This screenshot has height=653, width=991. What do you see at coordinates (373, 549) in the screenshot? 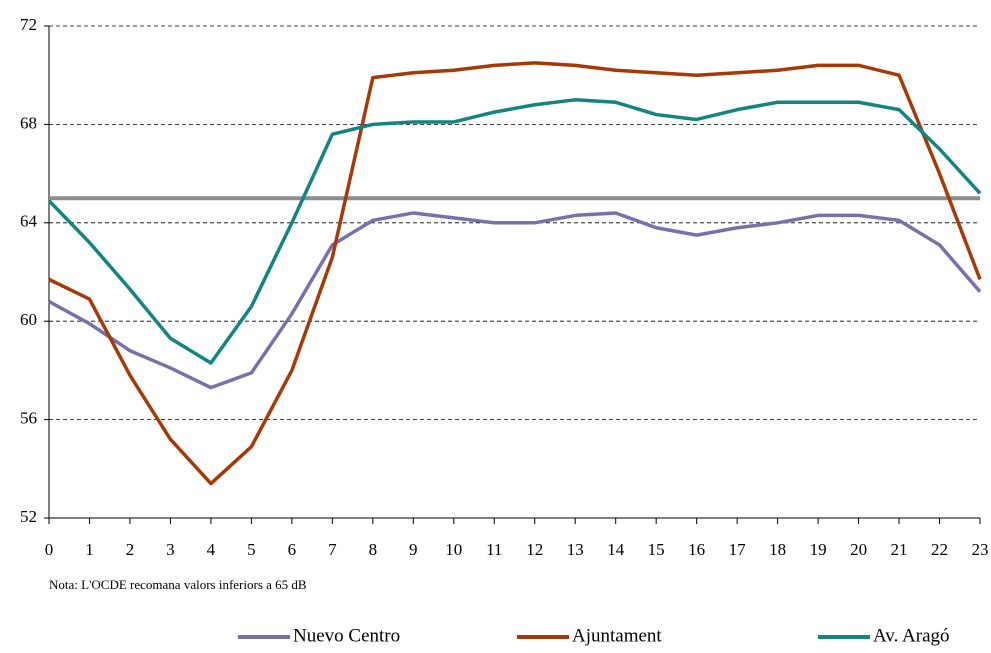
I see `x-tick-label: 8` at bounding box center [373, 549].